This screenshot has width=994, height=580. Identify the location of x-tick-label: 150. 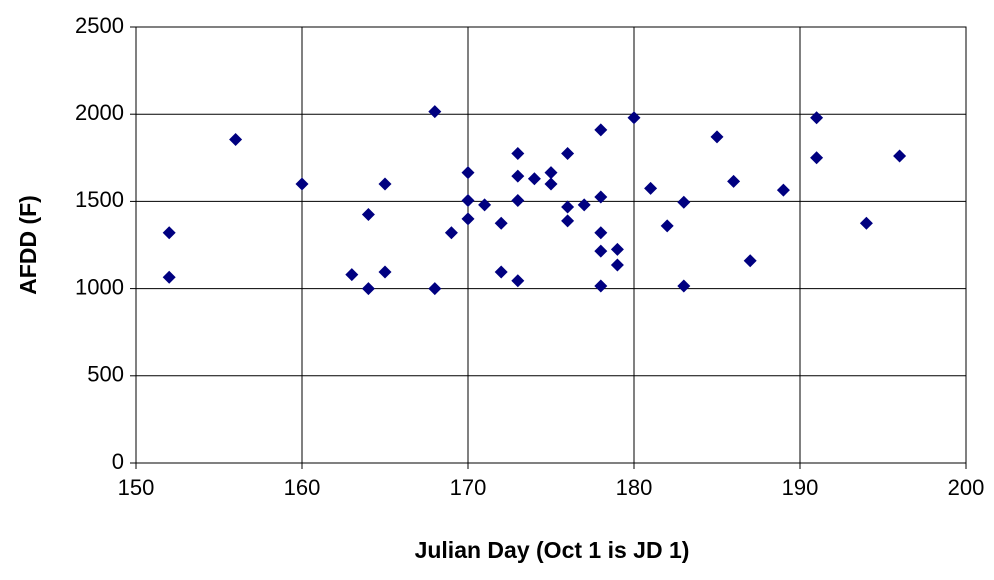
(136, 487).